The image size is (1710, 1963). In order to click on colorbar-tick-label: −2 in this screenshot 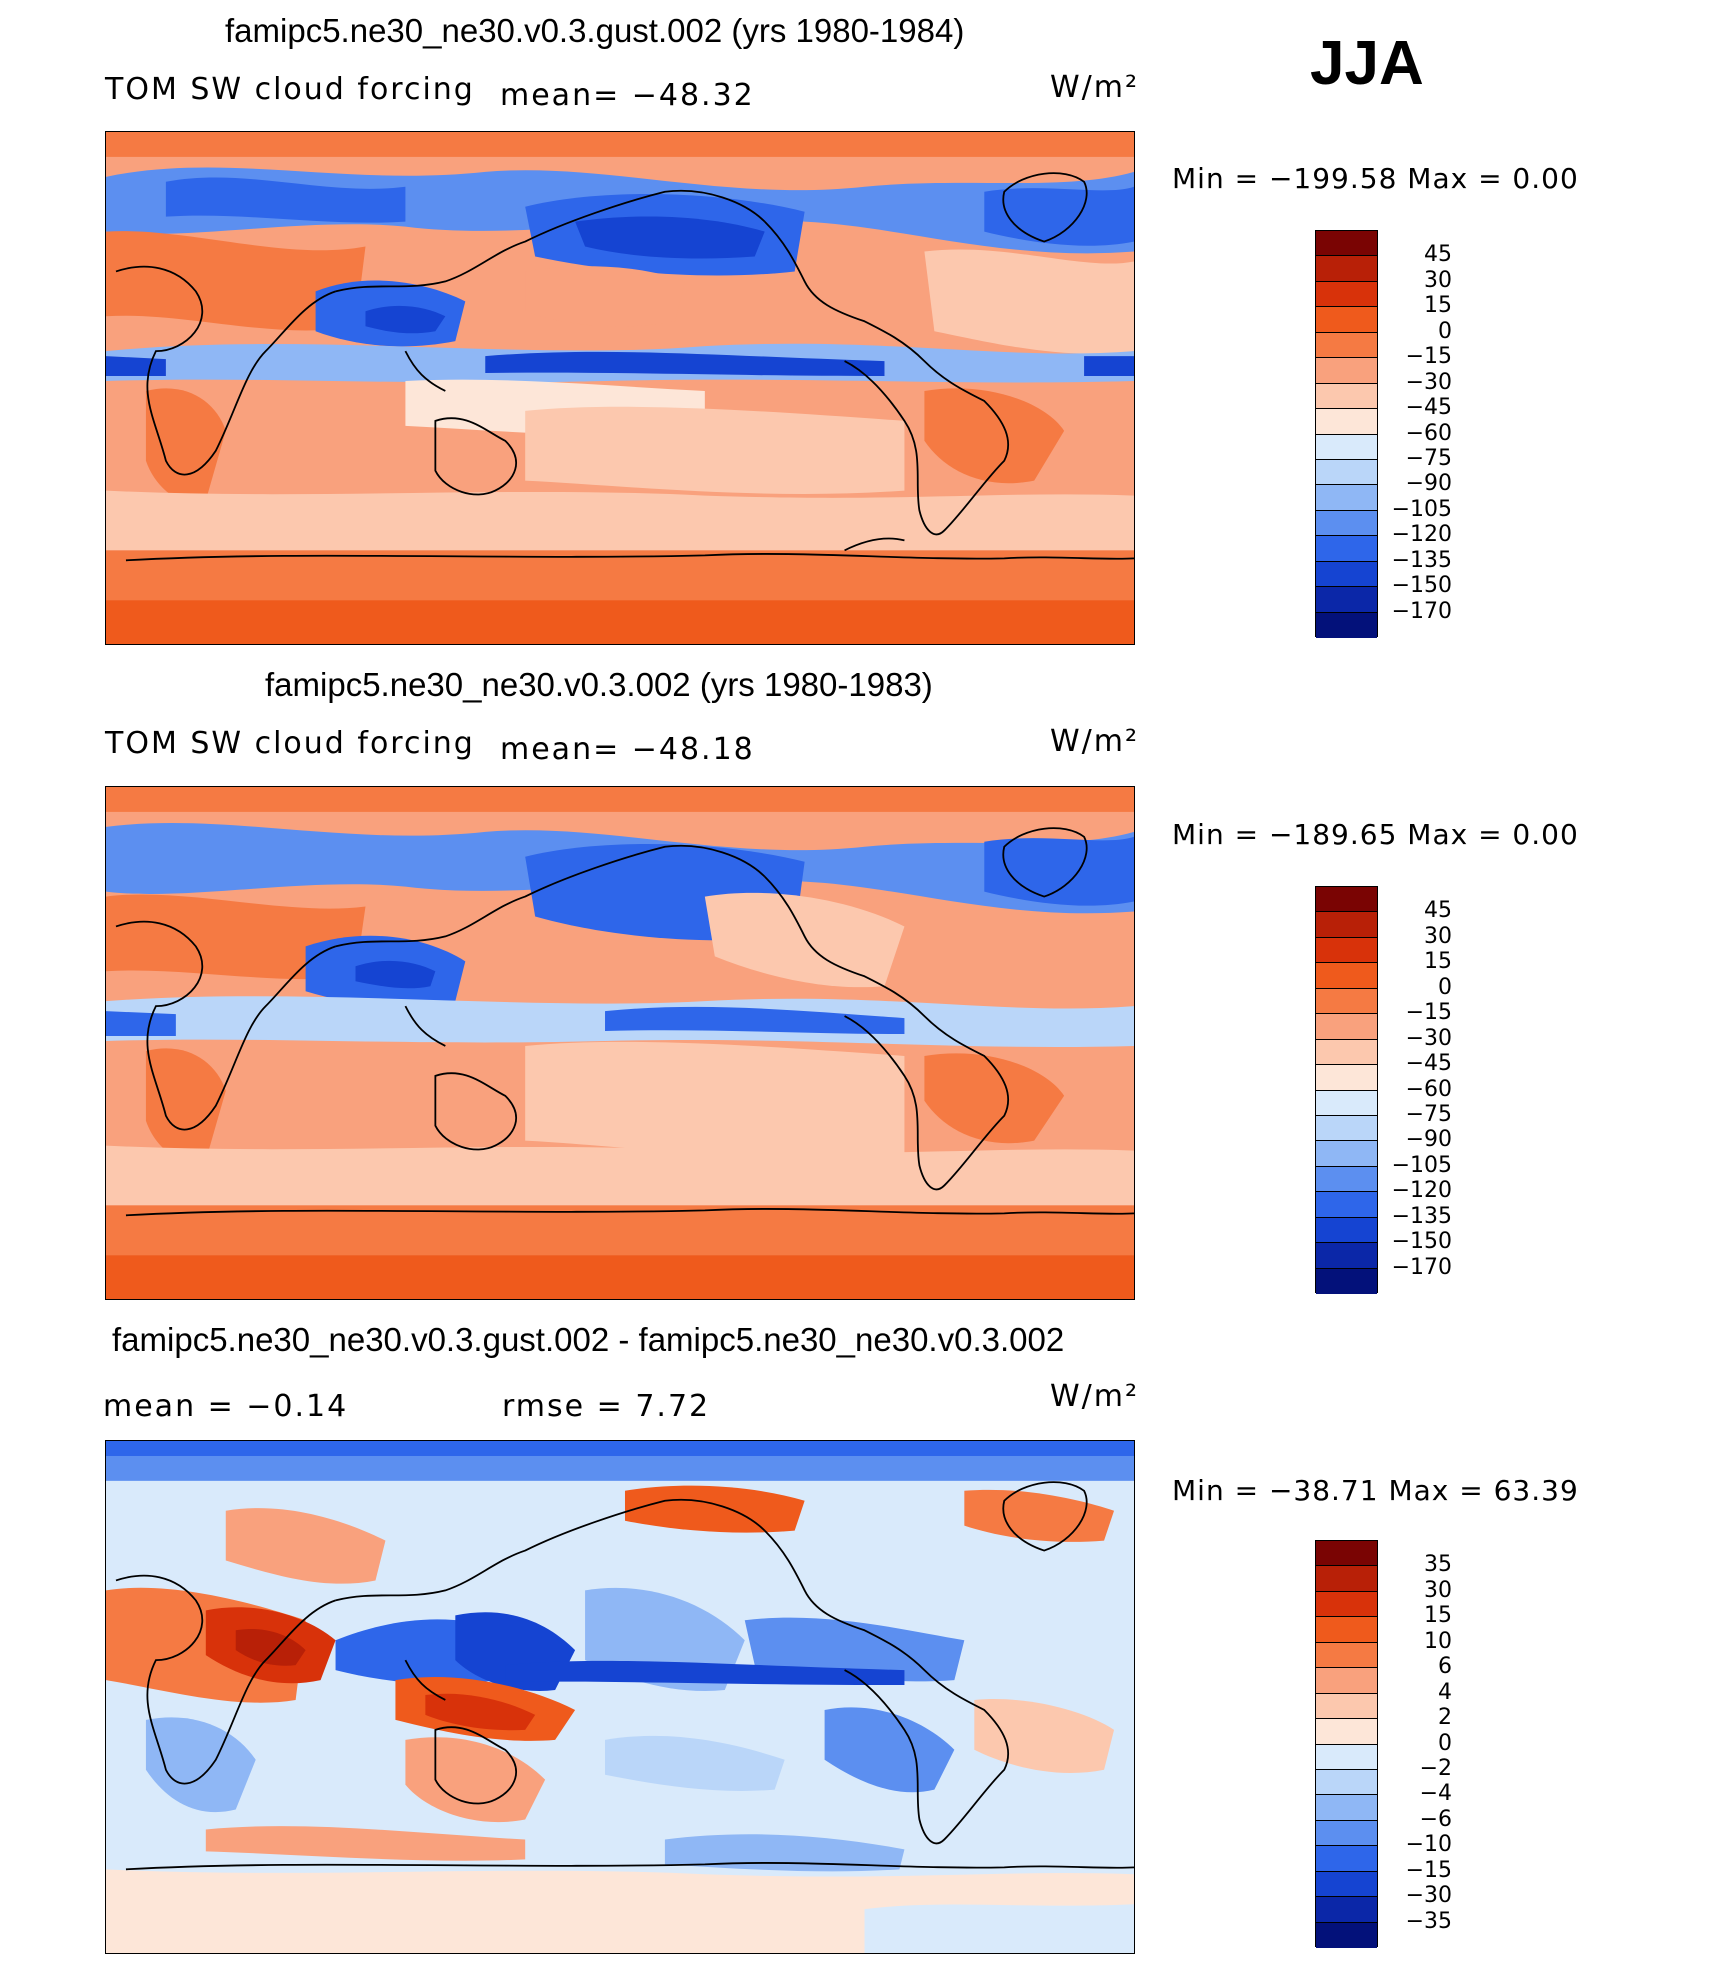, I will do `click(1435, 1768)`.